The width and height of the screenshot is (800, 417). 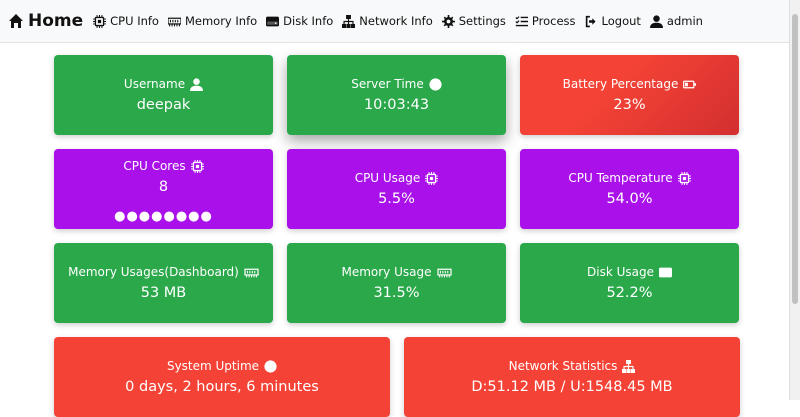 I want to click on nav-item: admin, so click(x=676, y=21).